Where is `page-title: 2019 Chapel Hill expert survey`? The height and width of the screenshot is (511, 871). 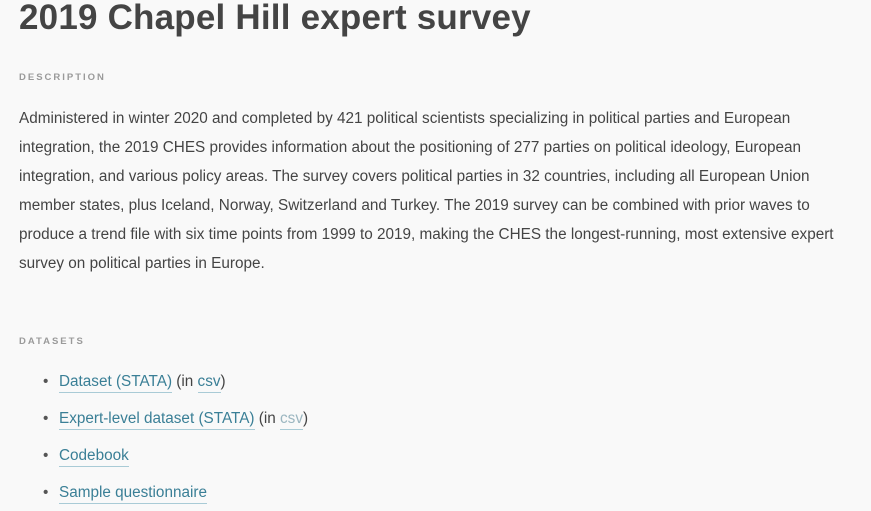
page-title: 2019 Chapel Hill expert survey is located at coordinates (275, 18).